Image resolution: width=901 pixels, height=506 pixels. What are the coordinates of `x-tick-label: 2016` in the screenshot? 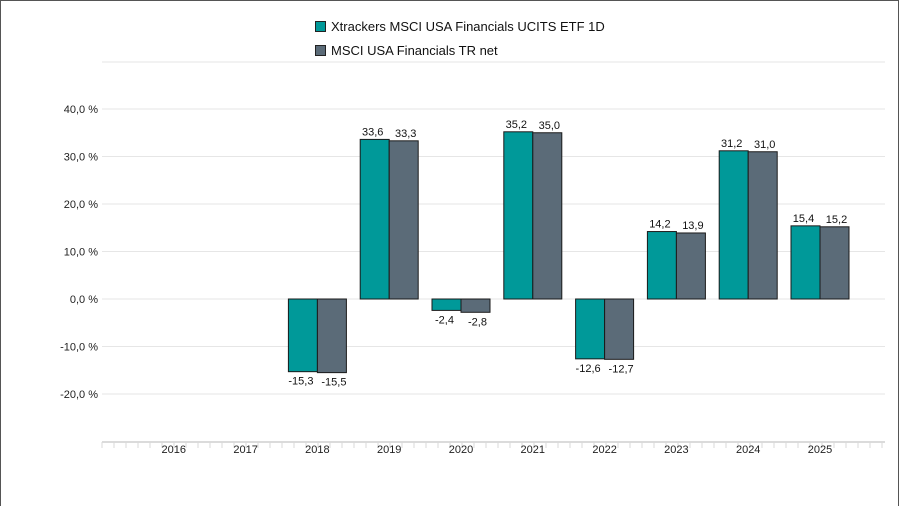 It's located at (174, 450).